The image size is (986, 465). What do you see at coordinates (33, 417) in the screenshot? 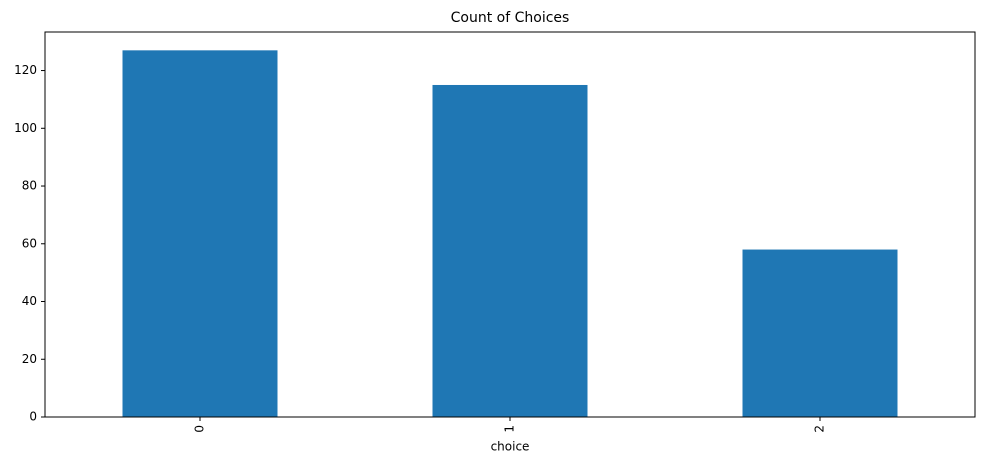
I see `y-tick-label: 0` at bounding box center [33, 417].